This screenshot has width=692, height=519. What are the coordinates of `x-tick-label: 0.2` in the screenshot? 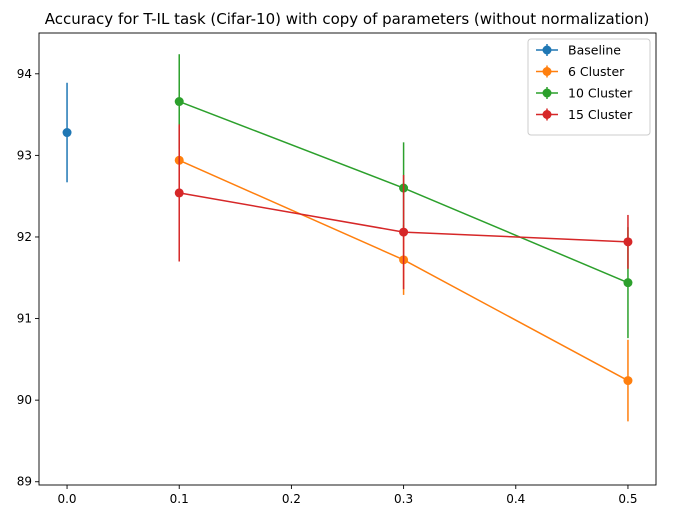 It's located at (291, 499).